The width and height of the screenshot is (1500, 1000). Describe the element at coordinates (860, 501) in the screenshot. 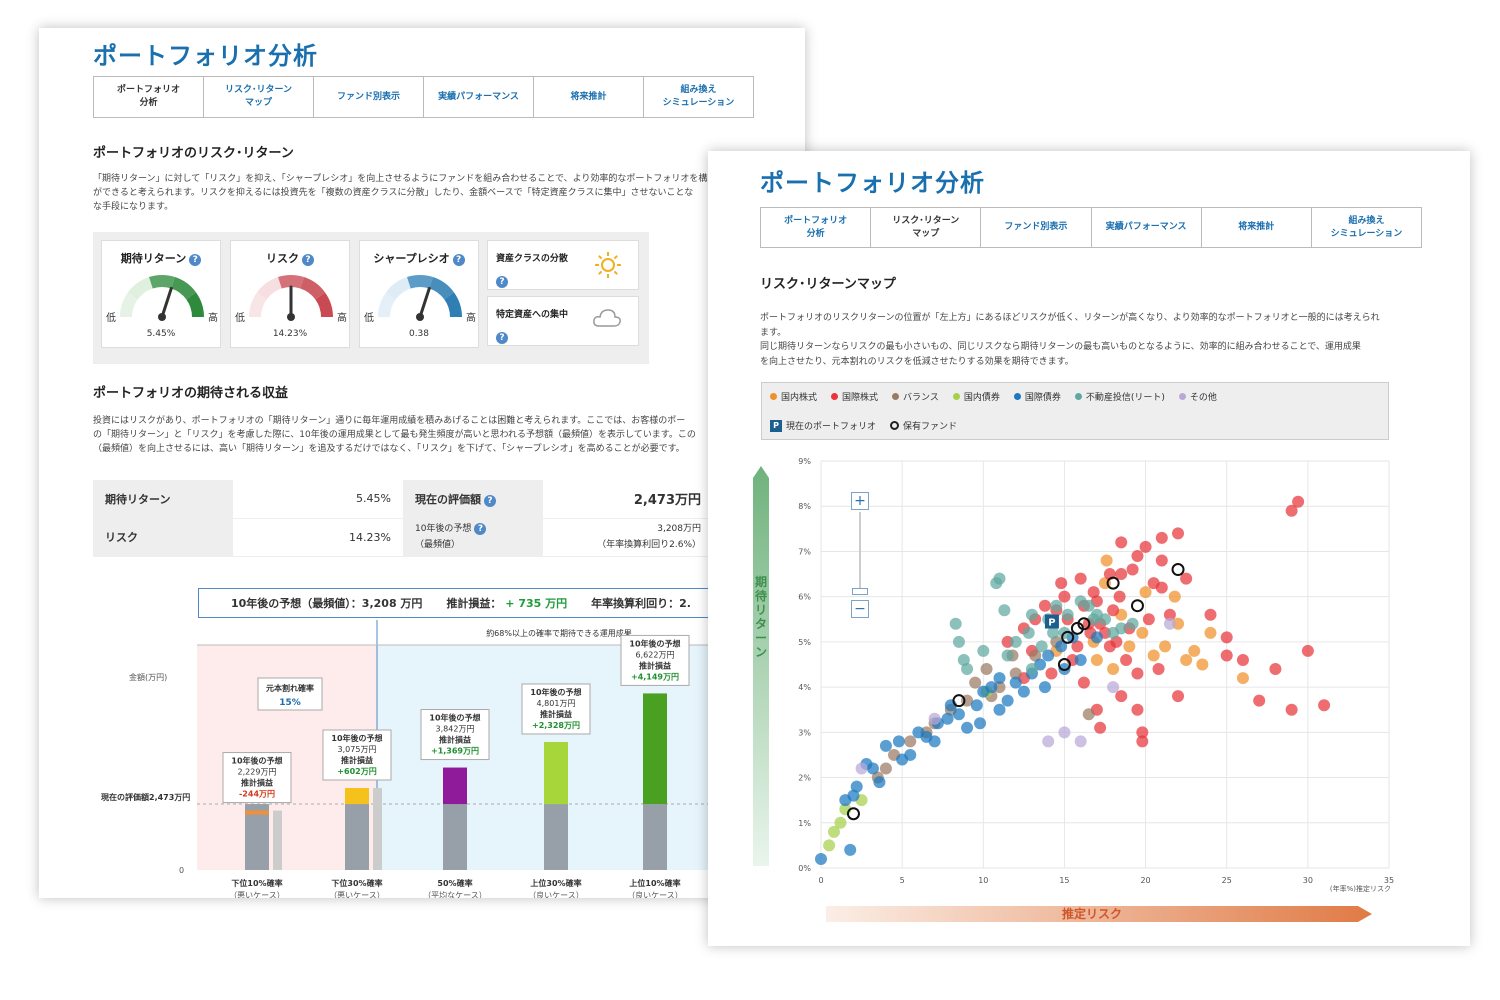

I see `zoom-in-button: +` at that location.